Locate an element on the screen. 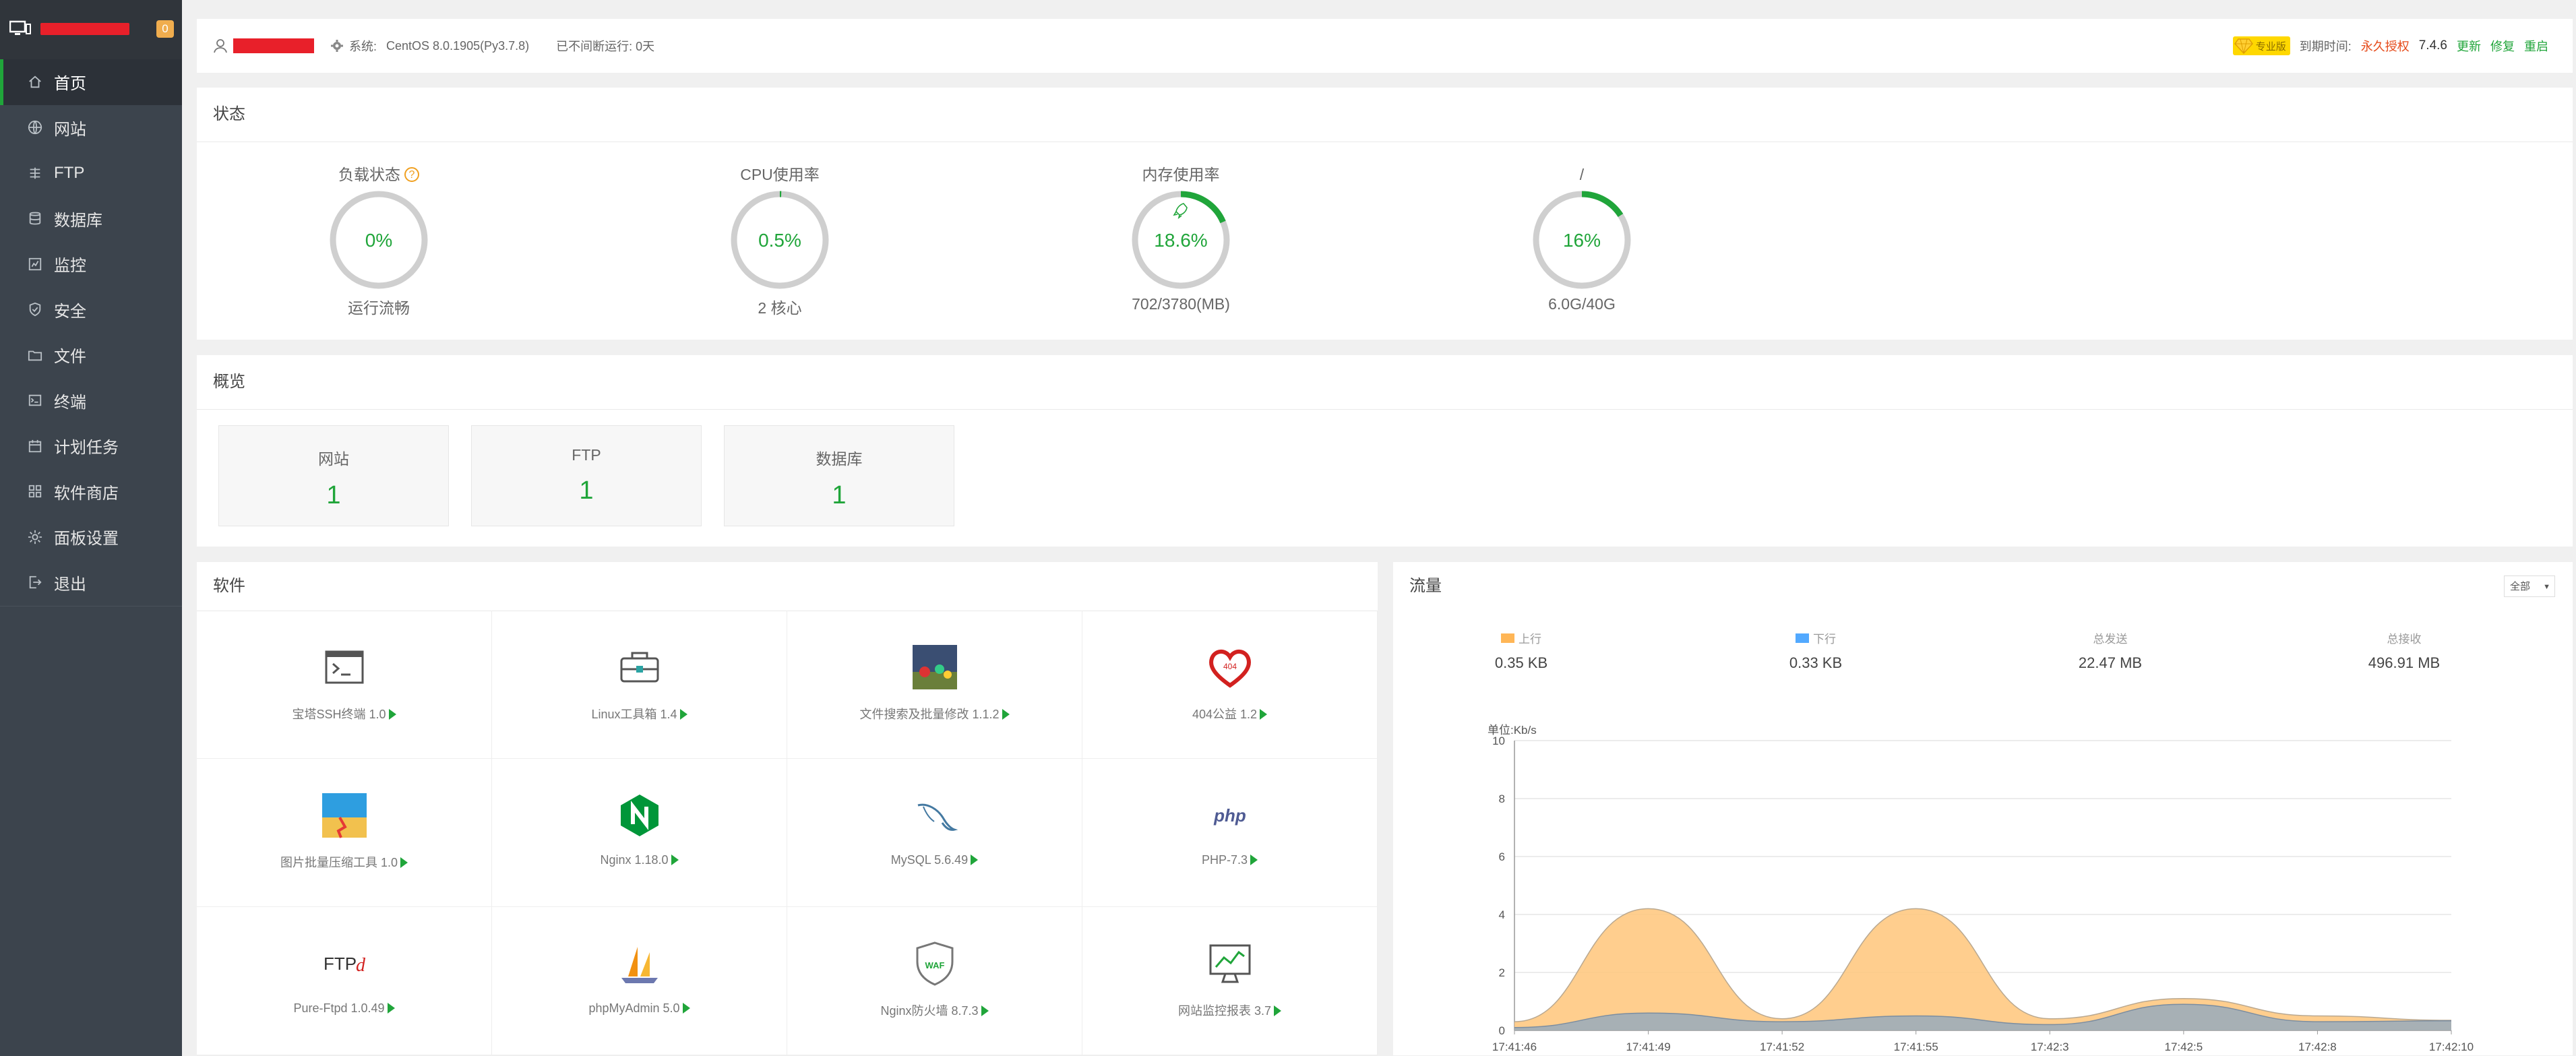  gauge-1: CPU使用率 0.5% 2 核心 is located at coordinates (780, 240).